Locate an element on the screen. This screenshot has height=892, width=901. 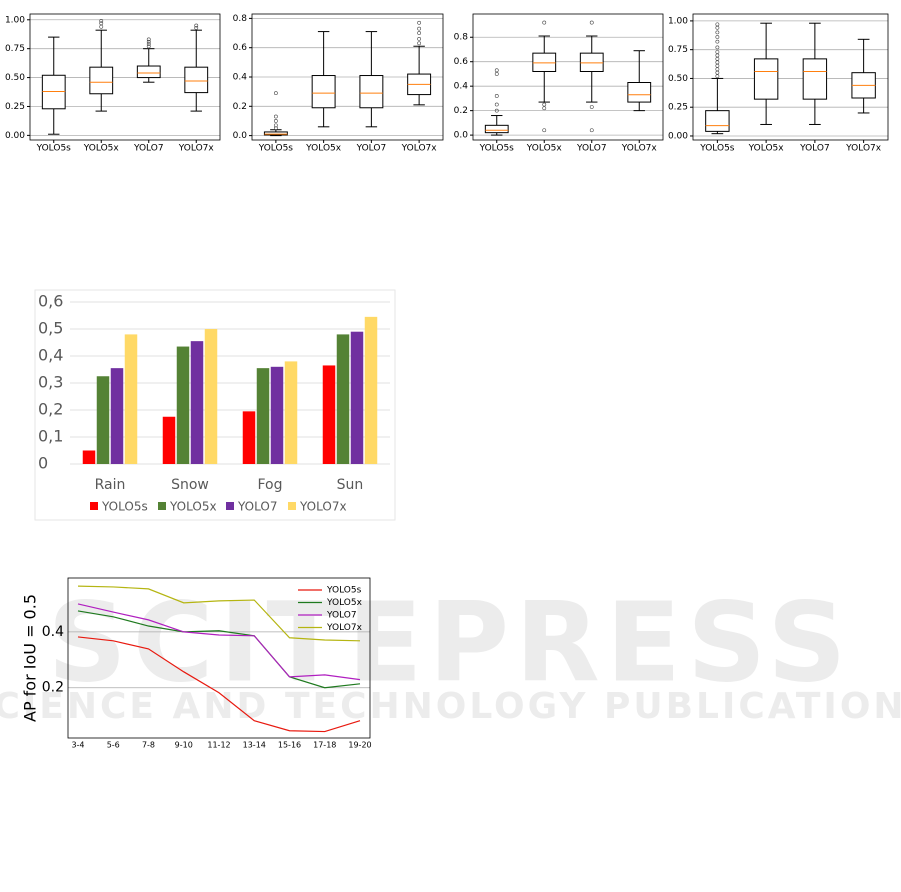
y-tick-label: 0,5 is located at coordinates (50, 328).